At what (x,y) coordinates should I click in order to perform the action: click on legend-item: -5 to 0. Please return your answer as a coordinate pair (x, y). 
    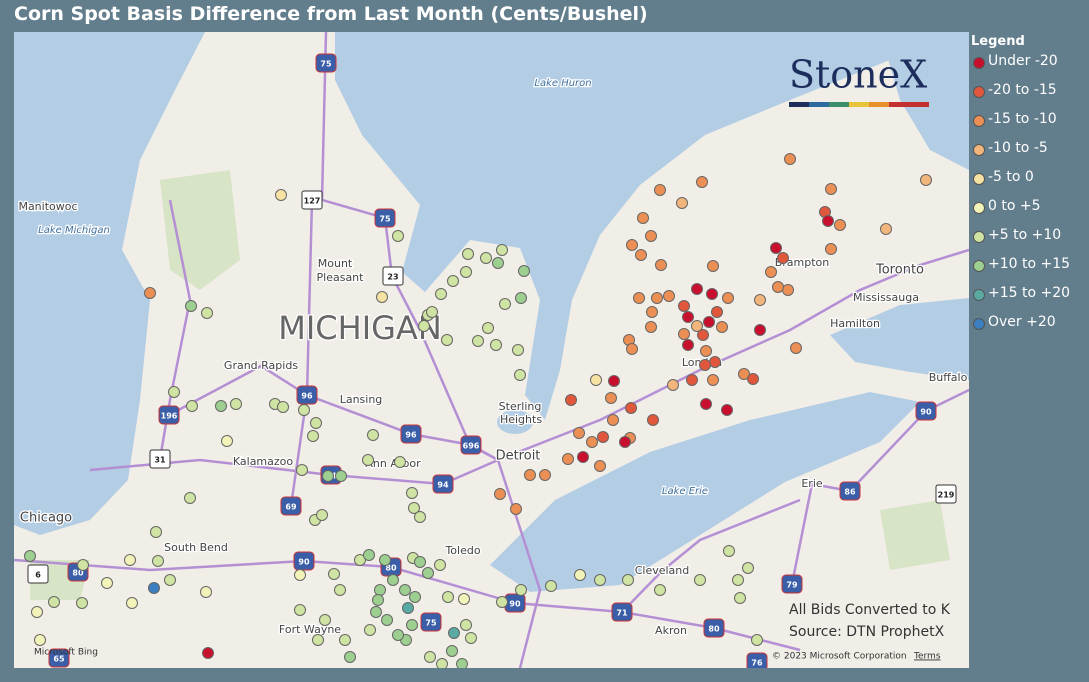
    Looking at the image, I should click on (1020, 183).